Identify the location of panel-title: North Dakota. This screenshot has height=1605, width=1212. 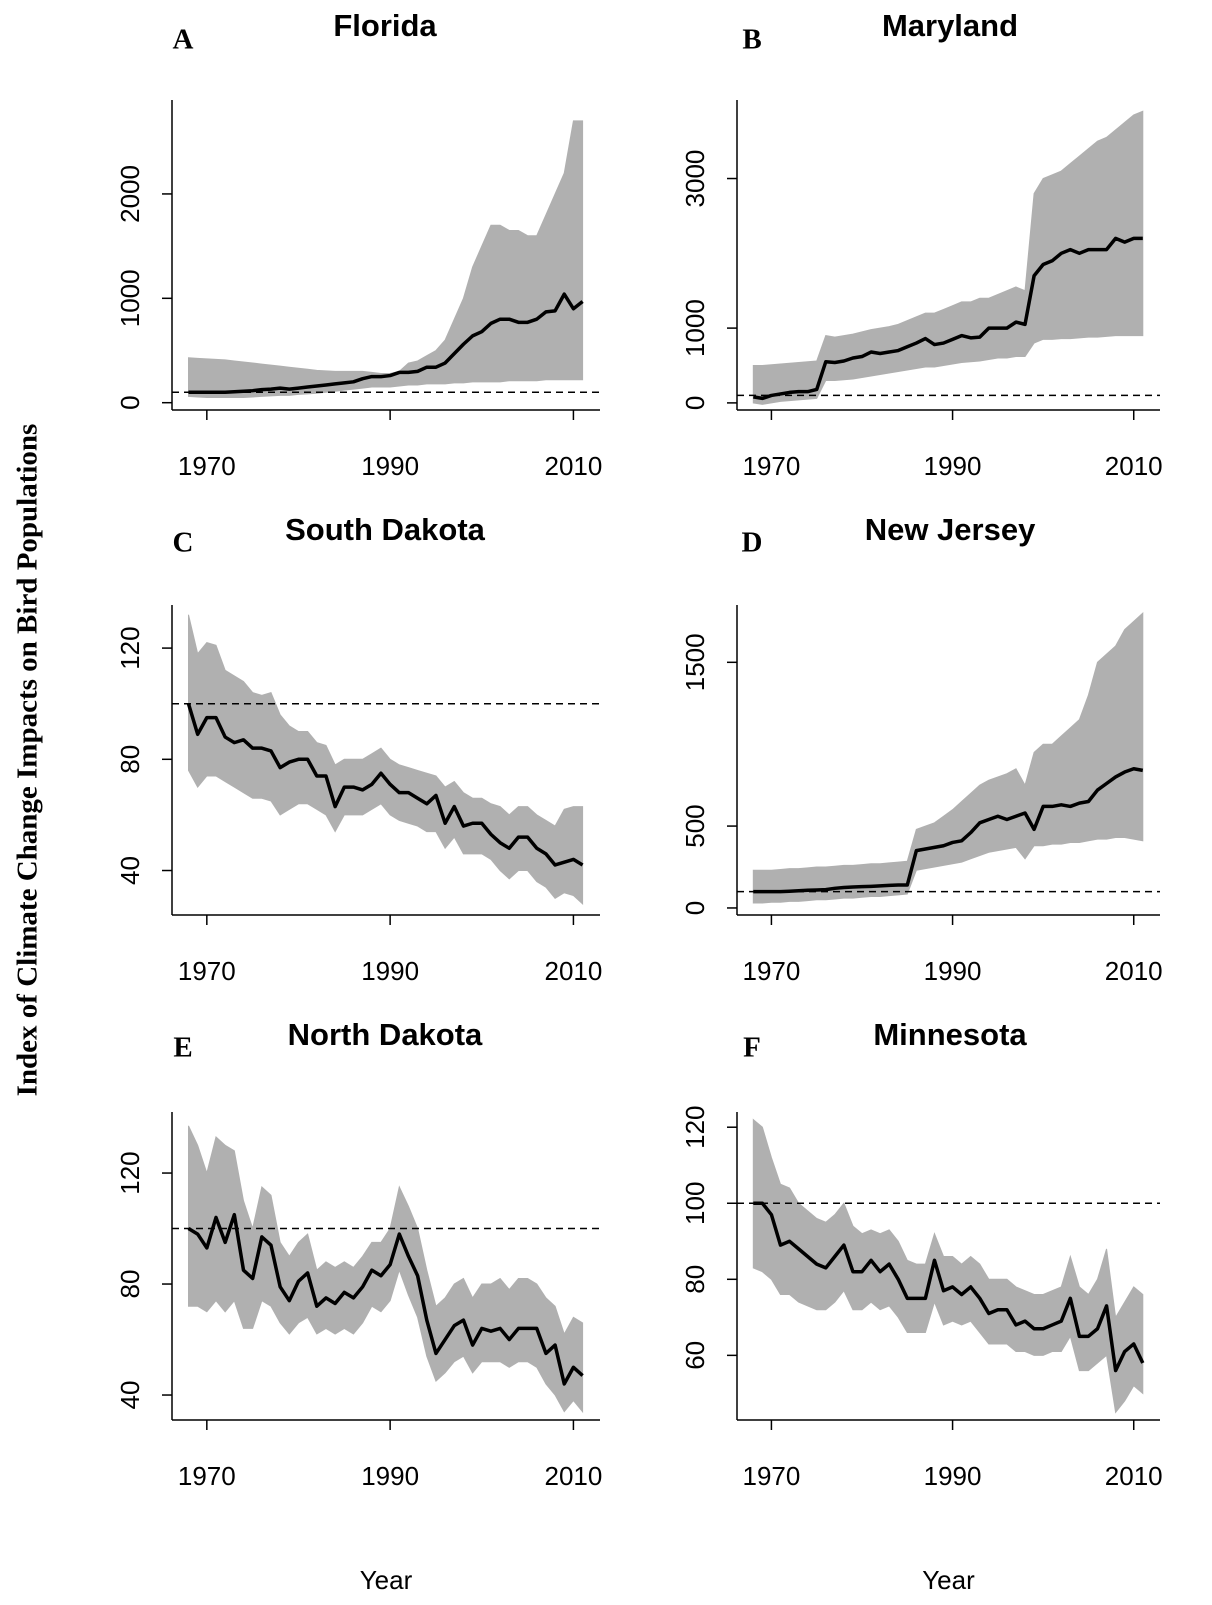
(385, 1034).